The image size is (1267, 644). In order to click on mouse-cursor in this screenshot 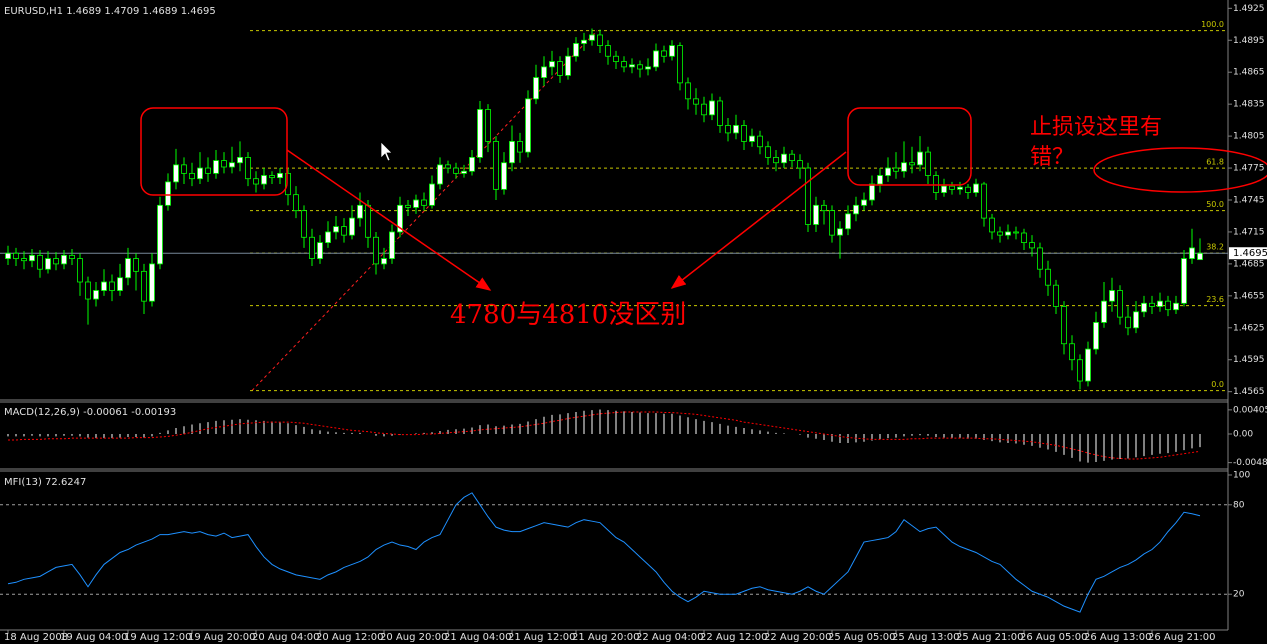, I will do `click(386, 151)`.